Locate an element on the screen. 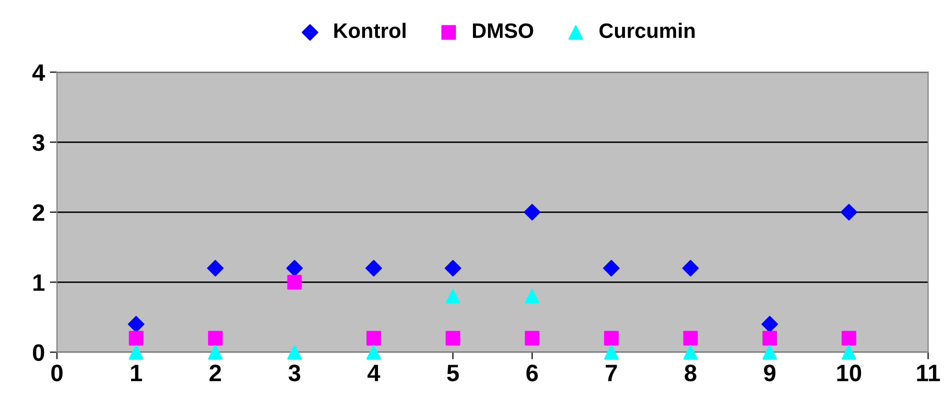 The width and height of the screenshot is (949, 410). x-tick-label: 9 is located at coordinates (770, 373).